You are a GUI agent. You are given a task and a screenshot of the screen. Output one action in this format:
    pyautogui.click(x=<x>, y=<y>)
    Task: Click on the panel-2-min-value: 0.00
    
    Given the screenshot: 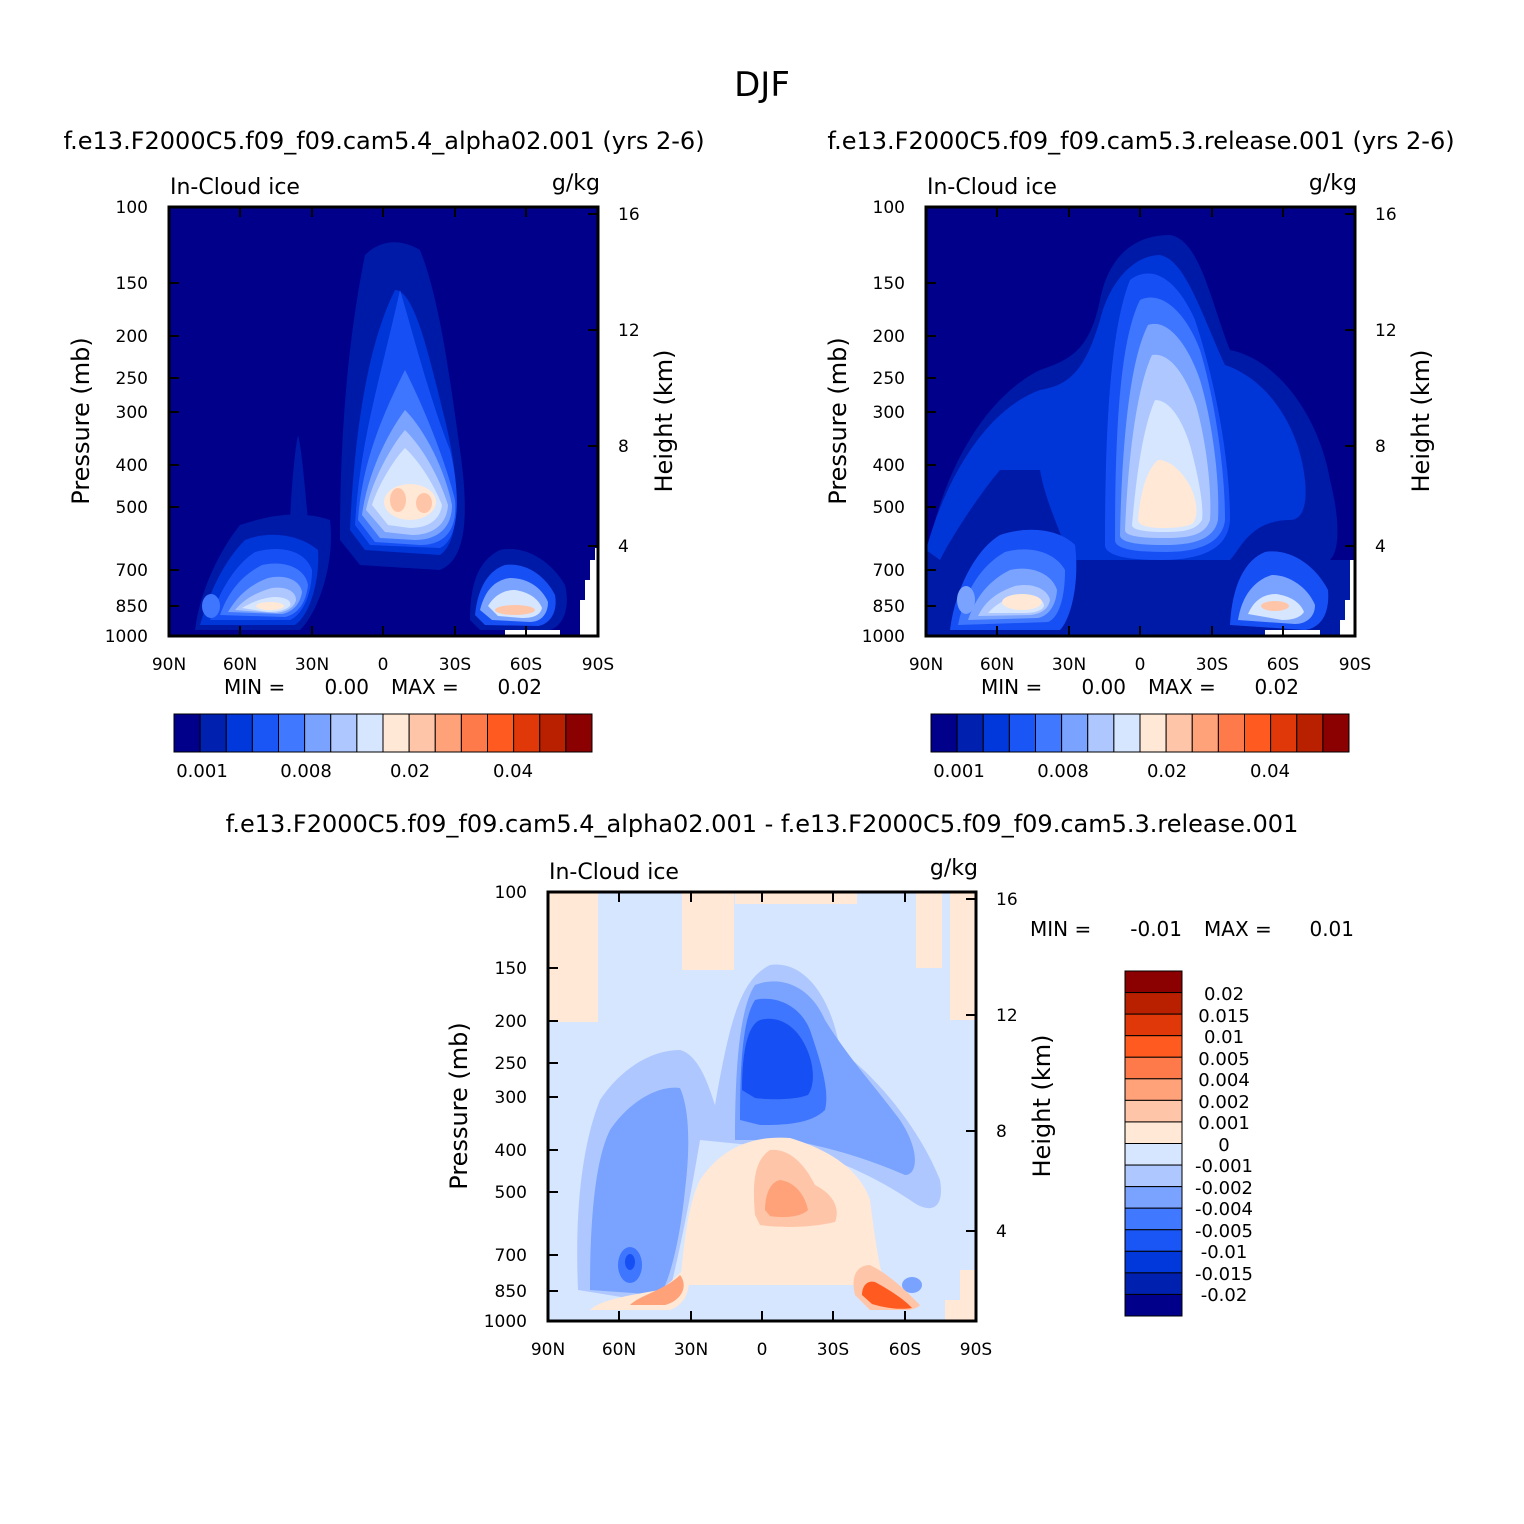 What is the action you would take?
    pyautogui.click(x=1103, y=687)
    